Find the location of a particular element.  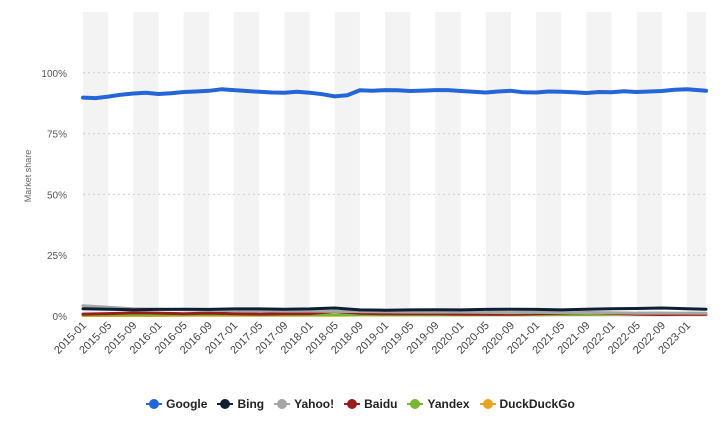

legend-label: Google is located at coordinates (187, 404).